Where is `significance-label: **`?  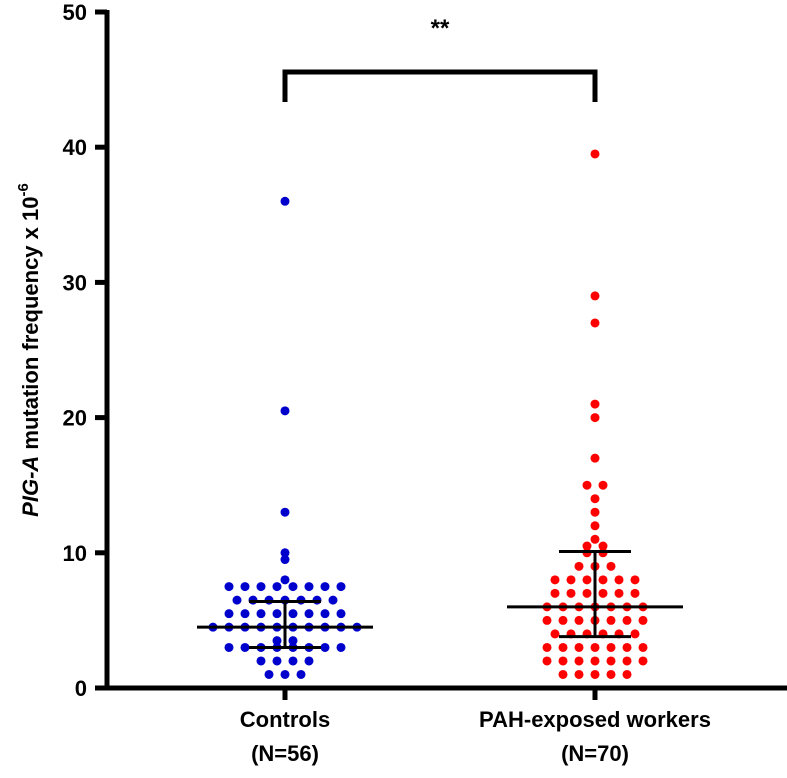 significance-label: ** is located at coordinates (440, 28).